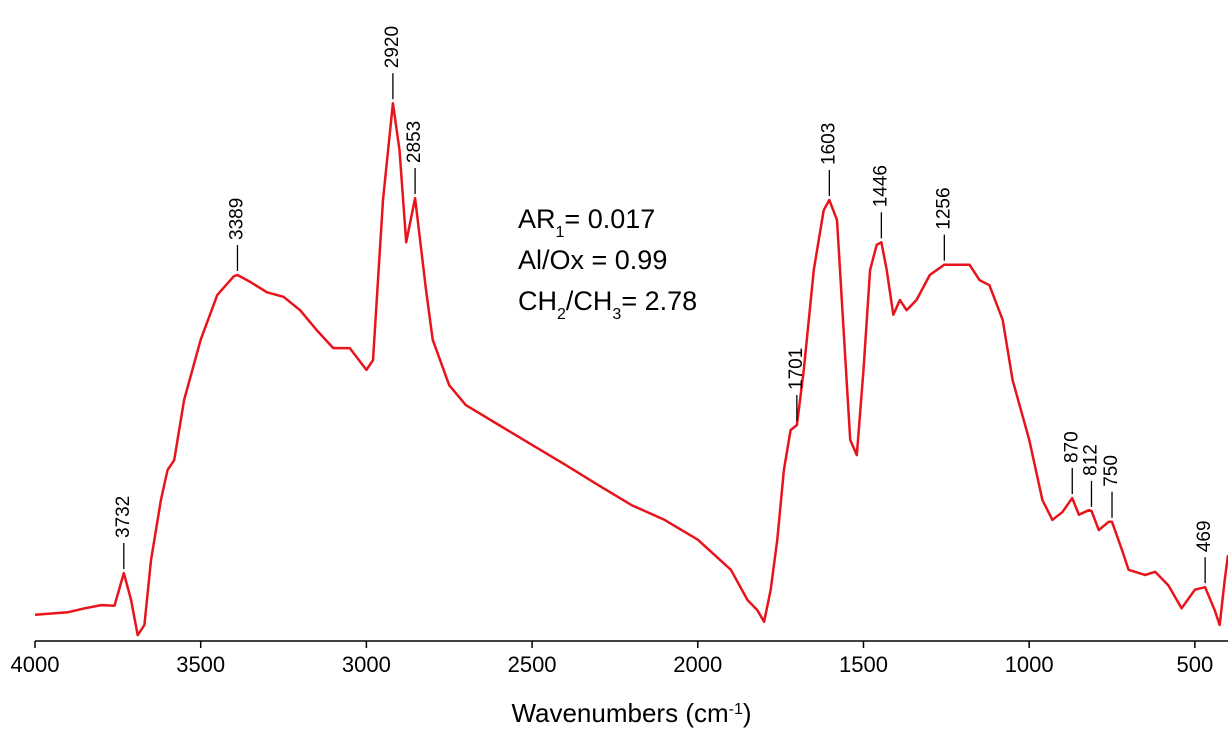 The image size is (1228, 736). I want to click on x-tick-label: 3500, so click(200, 664).